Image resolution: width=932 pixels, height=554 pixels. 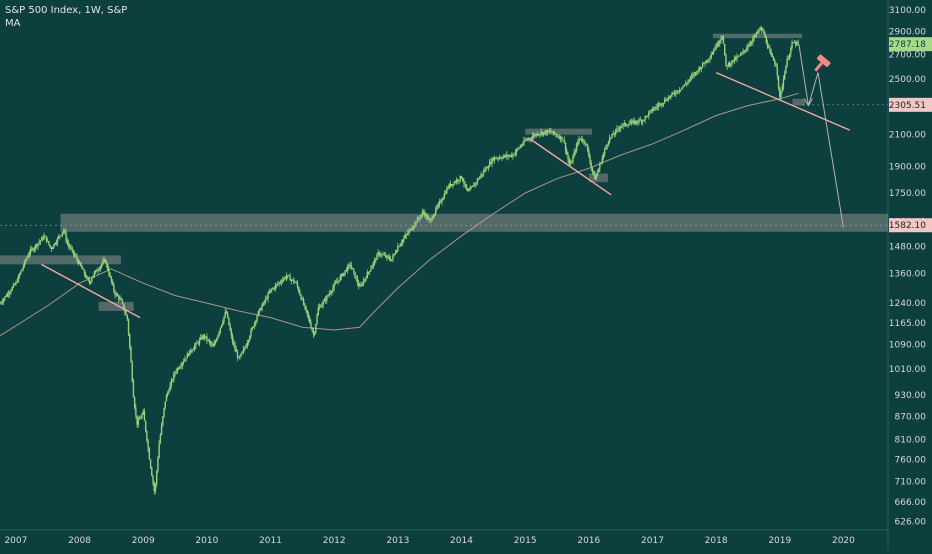 What do you see at coordinates (911, 396) in the screenshot?
I see `y-tick-label: 930.00` at bounding box center [911, 396].